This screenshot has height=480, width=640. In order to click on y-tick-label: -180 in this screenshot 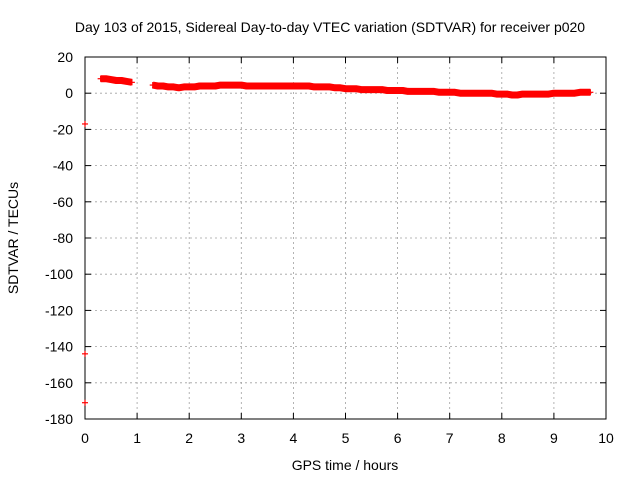, I will do `click(59, 419)`.